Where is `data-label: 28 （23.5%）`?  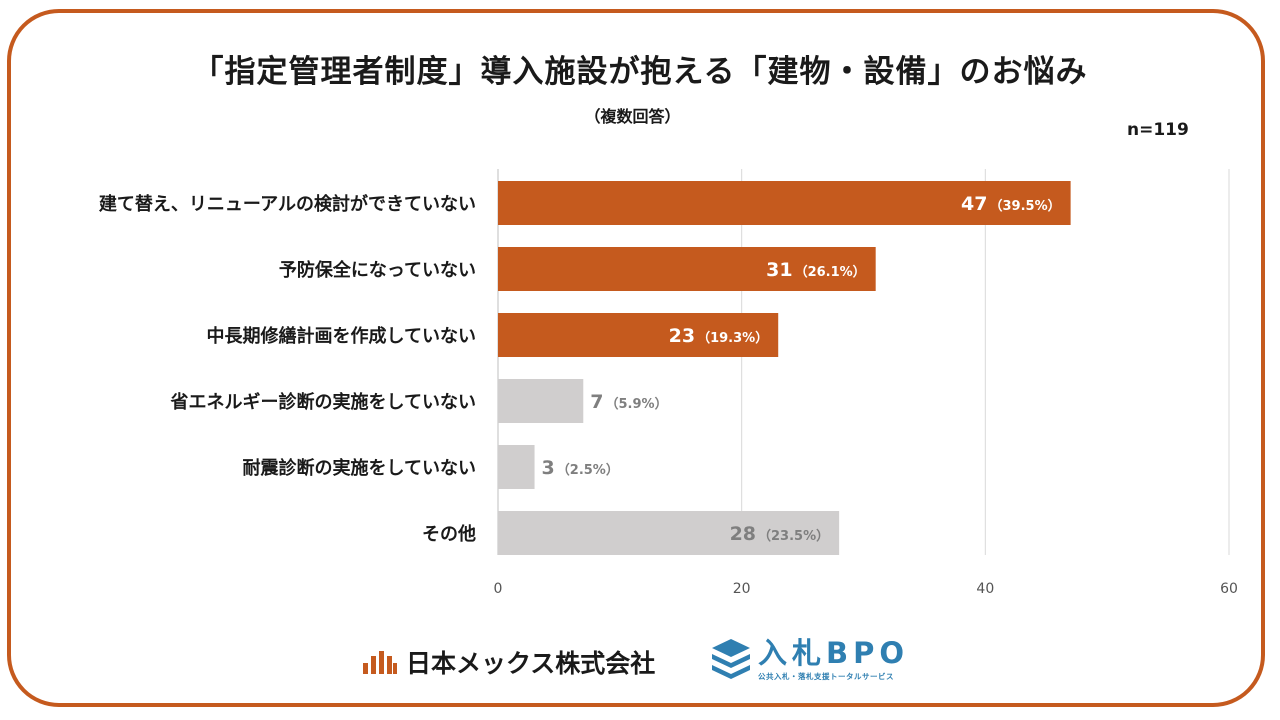
data-label: 28 （23.5%） is located at coordinates (780, 534).